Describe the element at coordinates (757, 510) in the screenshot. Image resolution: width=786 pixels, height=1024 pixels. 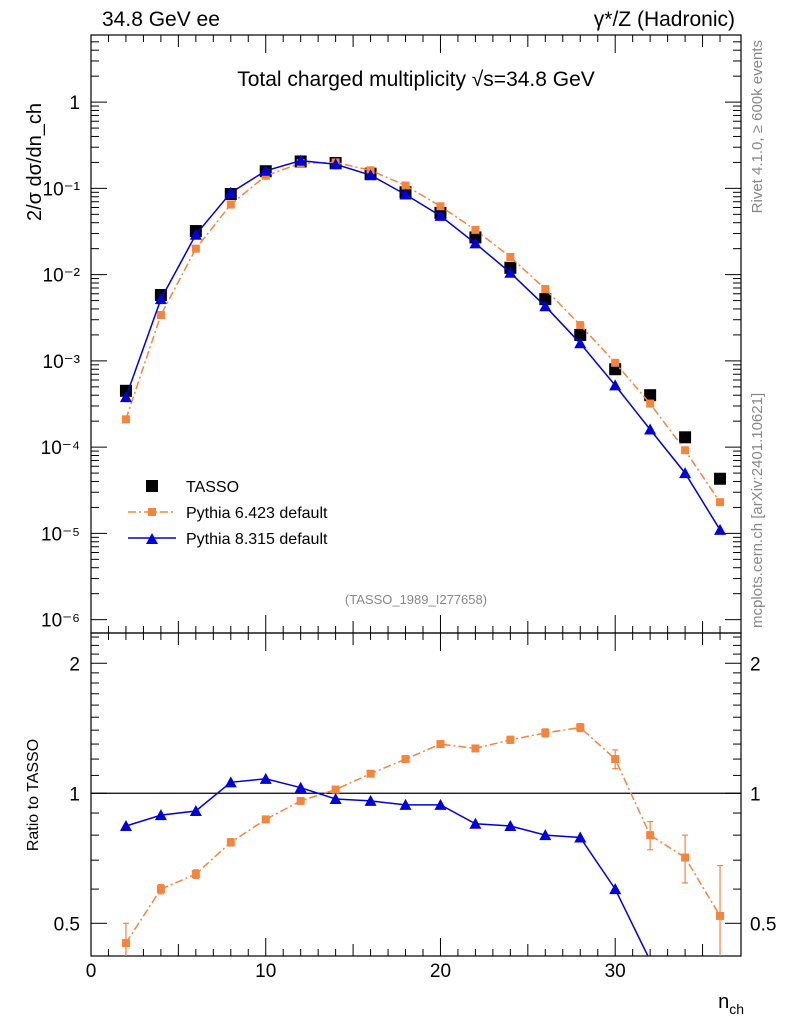
I see `side-label-mcplots: mcplots.cern.ch [arXiv:2401.10621]` at that location.